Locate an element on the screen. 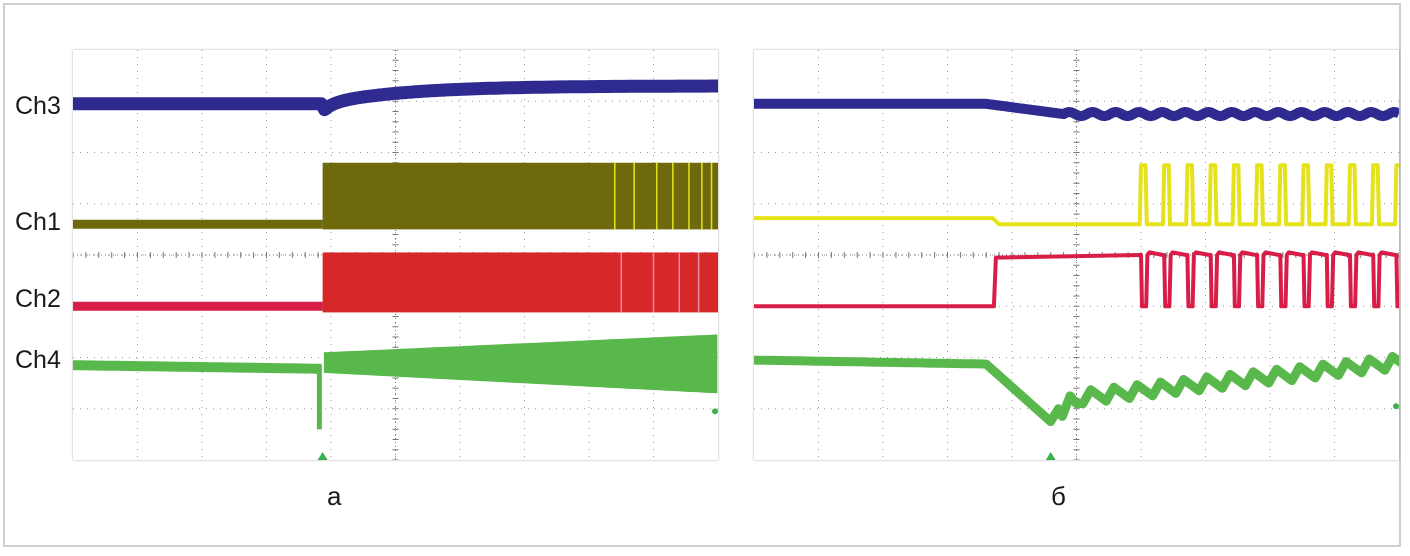  caption-b: б is located at coordinates (1058, 496).